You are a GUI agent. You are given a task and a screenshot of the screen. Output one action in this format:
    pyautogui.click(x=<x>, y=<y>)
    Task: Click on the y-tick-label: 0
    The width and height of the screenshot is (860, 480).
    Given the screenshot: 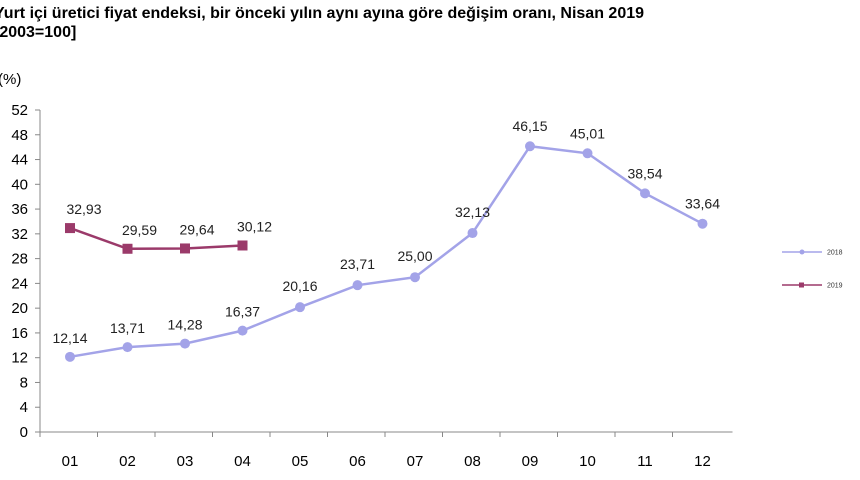 What is the action you would take?
    pyautogui.click(x=24, y=432)
    